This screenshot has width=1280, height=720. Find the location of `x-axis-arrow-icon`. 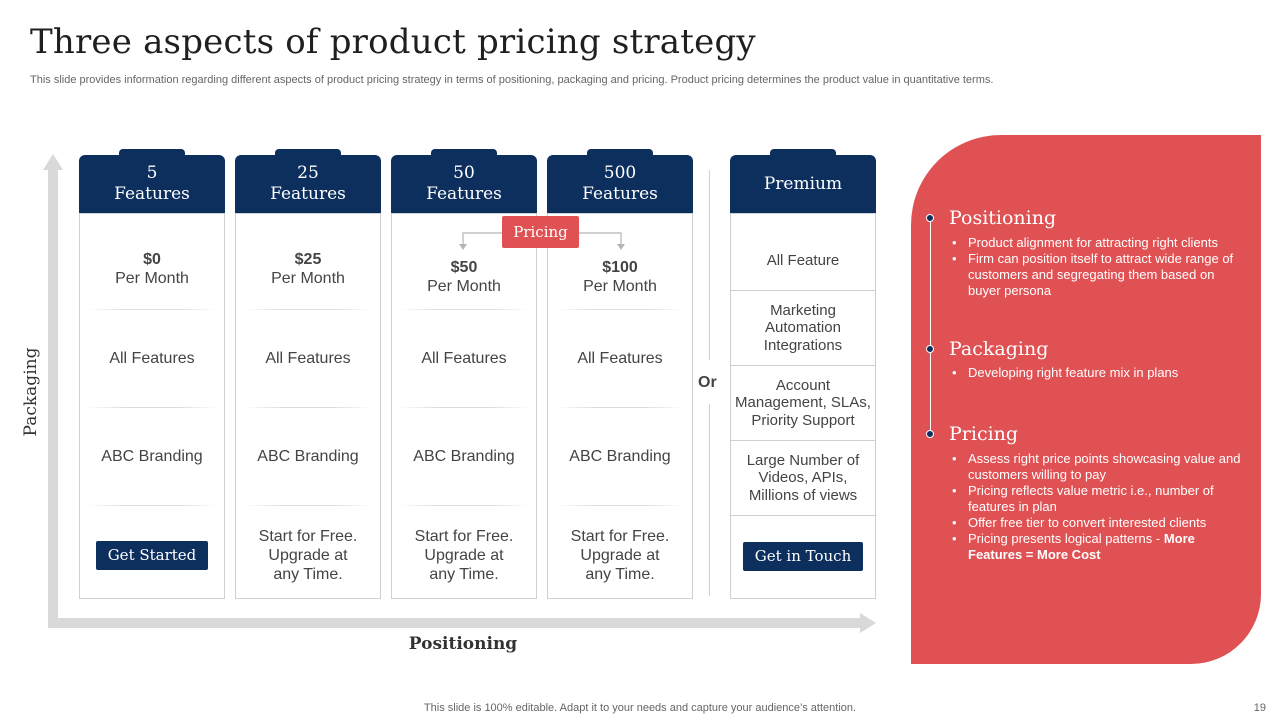

x-axis-arrow-icon is located at coordinates (868, 623).